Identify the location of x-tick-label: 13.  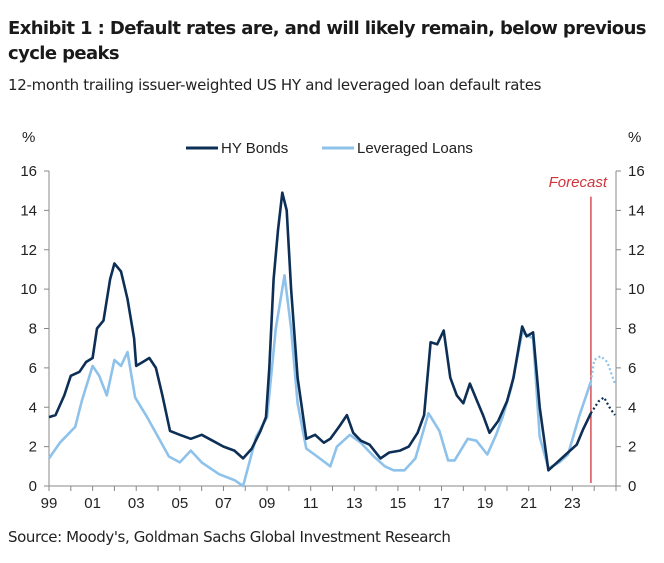
(354, 503).